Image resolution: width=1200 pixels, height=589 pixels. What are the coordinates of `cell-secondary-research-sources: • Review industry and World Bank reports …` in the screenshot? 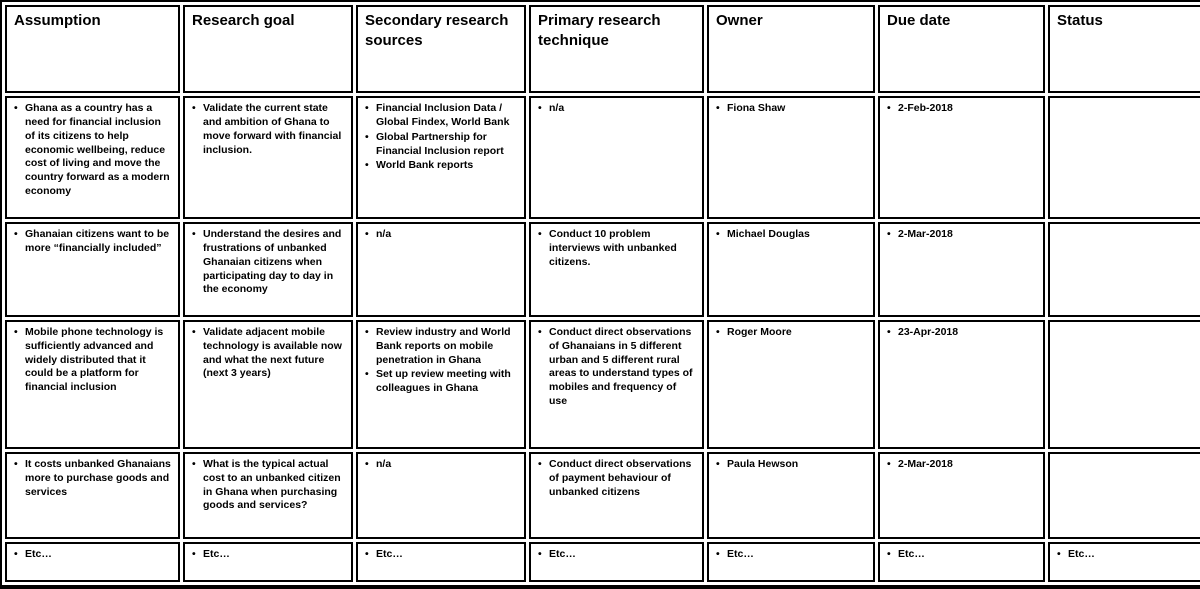 It's located at (441, 384).